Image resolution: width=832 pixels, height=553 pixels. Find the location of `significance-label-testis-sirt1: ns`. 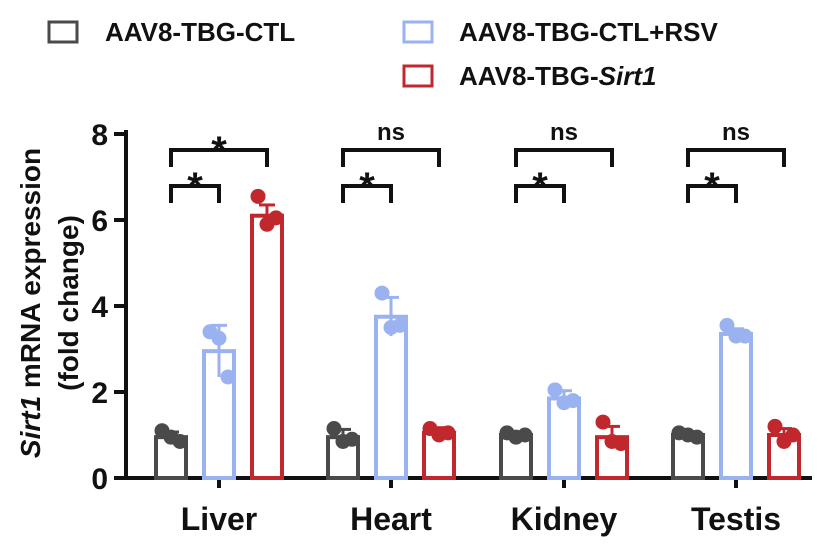

significance-label-testis-sirt1: ns is located at coordinates (736, 132).